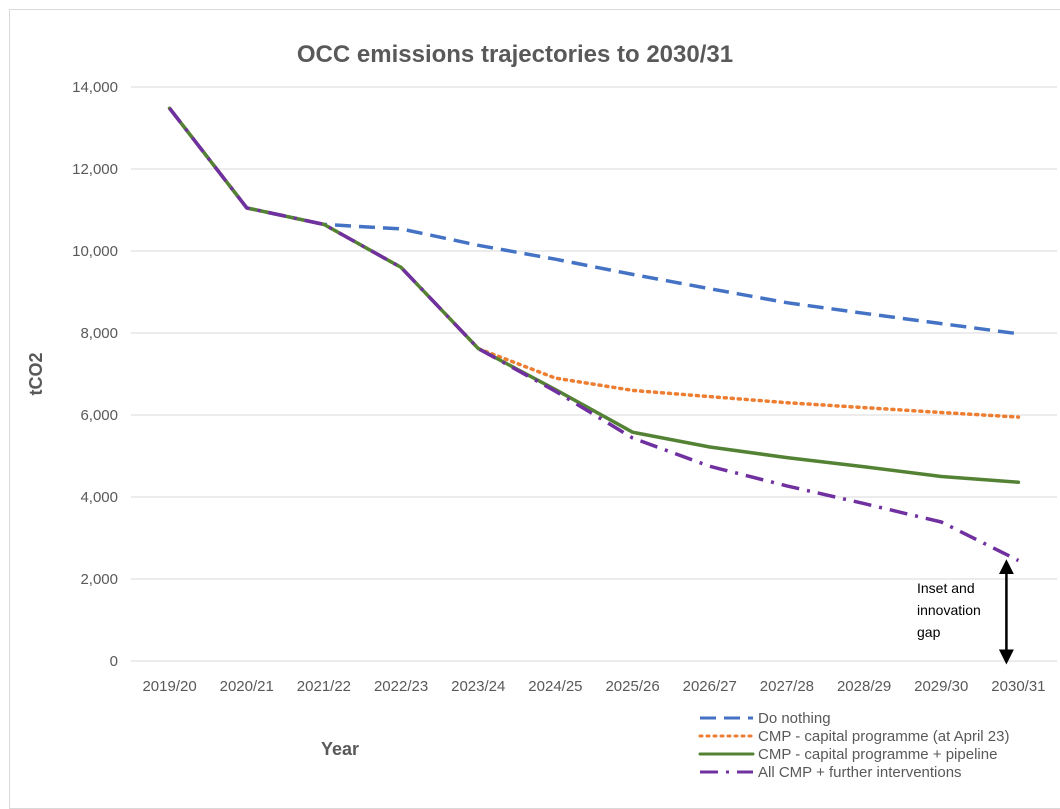 The image size is (1060, 809). What do you see at coordinates (1018, 686) in the screenshot?
I see `x-tick-label: 2030/31` at bounding box center [1018, 686].